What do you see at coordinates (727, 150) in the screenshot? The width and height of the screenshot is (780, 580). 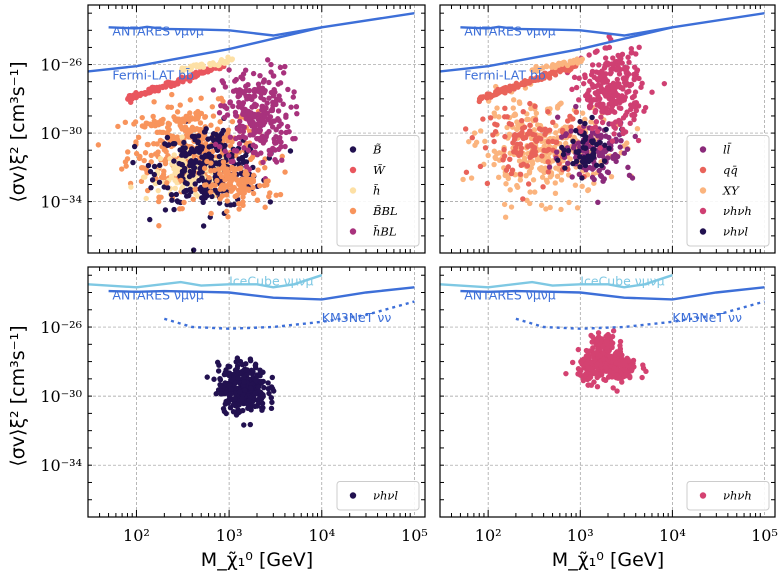 I see `legend-entry: ll̄` at bounding box center [727, 150].